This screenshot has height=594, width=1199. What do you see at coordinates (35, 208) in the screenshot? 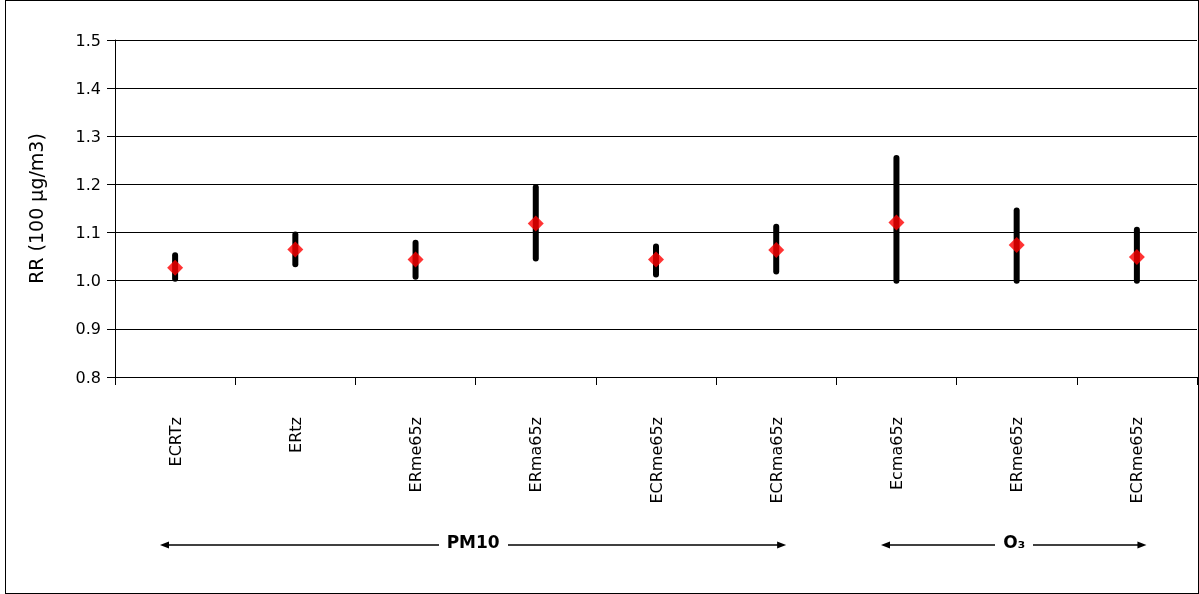
I see `y-axis-title: RR (100 µg/m3)` at bounding box center [35, 208].